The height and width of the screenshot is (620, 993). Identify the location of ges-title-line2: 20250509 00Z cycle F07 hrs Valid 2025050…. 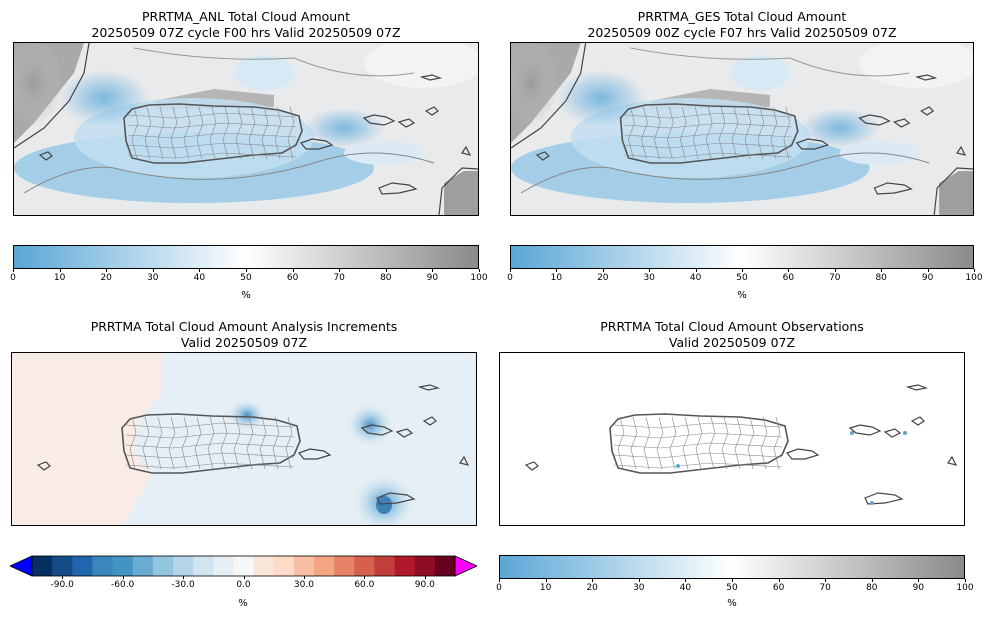
(742, 32).